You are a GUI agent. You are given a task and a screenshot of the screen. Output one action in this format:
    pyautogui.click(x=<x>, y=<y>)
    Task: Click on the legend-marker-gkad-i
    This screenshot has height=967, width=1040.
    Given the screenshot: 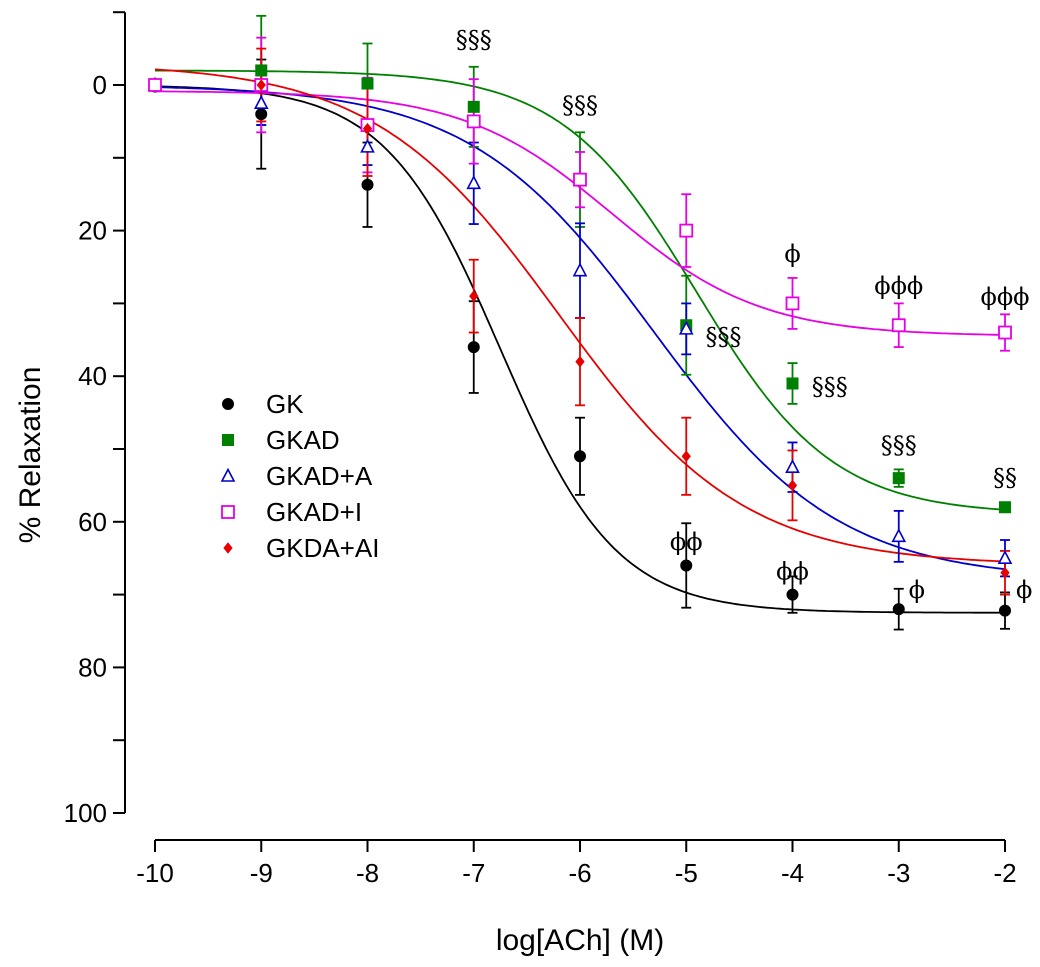 What is the action you would take?
    pyautogui.click(x=228, y=512)
    